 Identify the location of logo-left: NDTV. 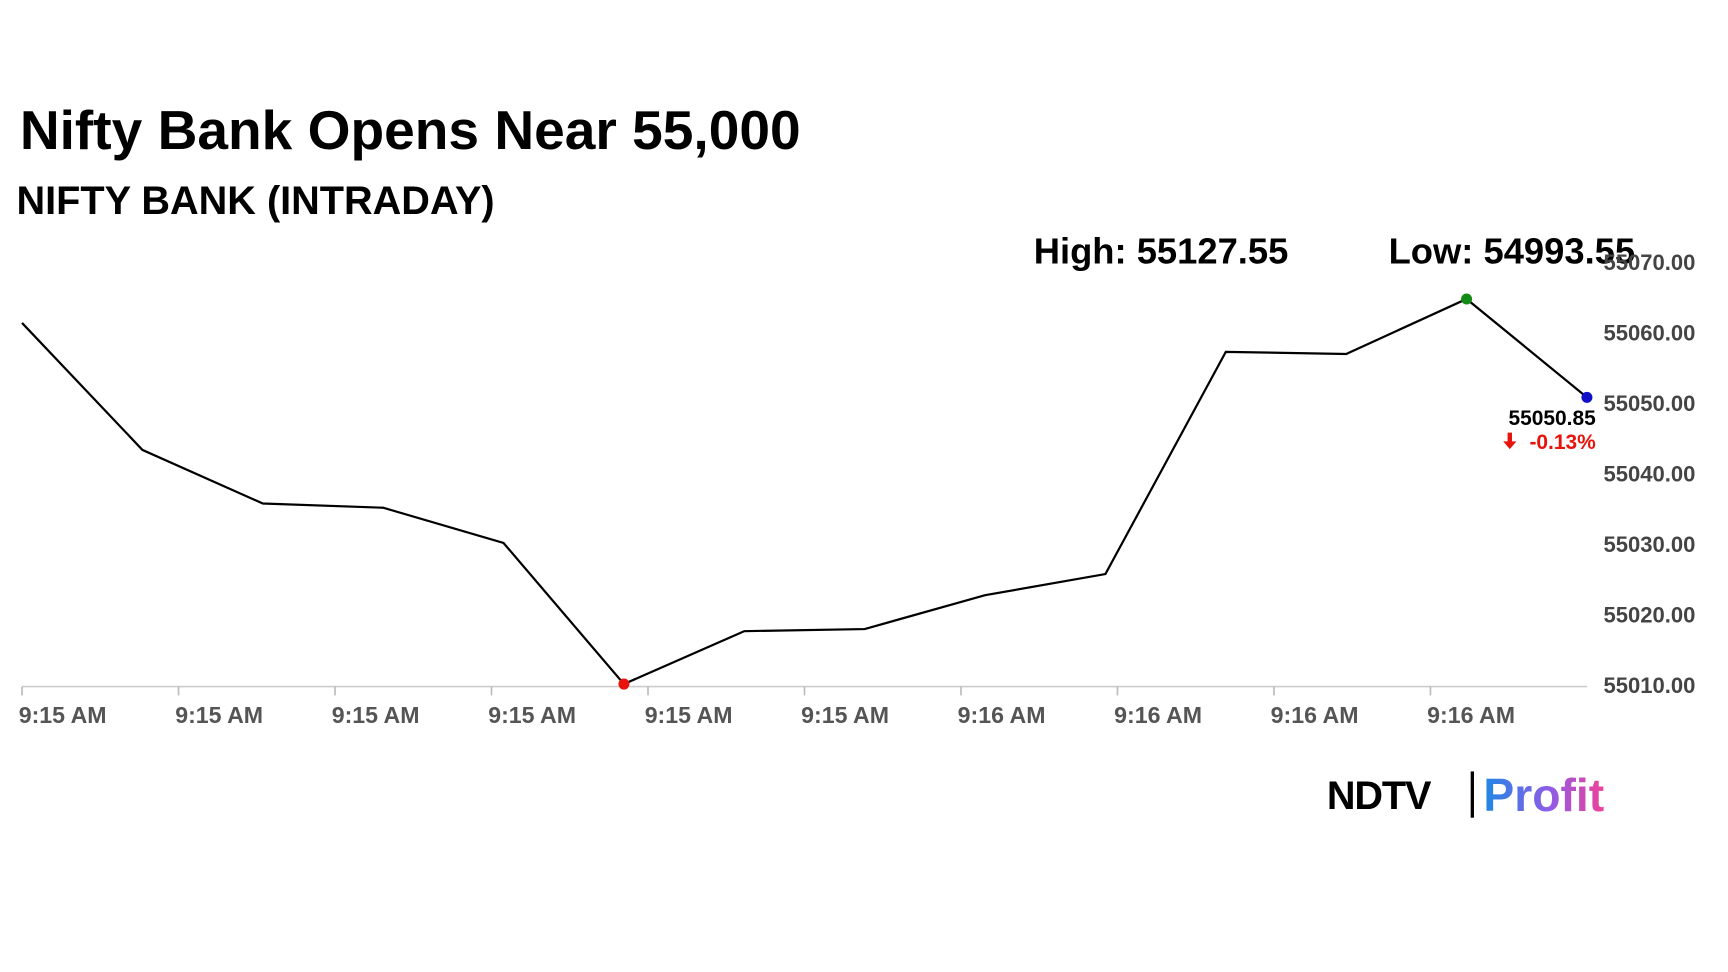
(1379, 796).